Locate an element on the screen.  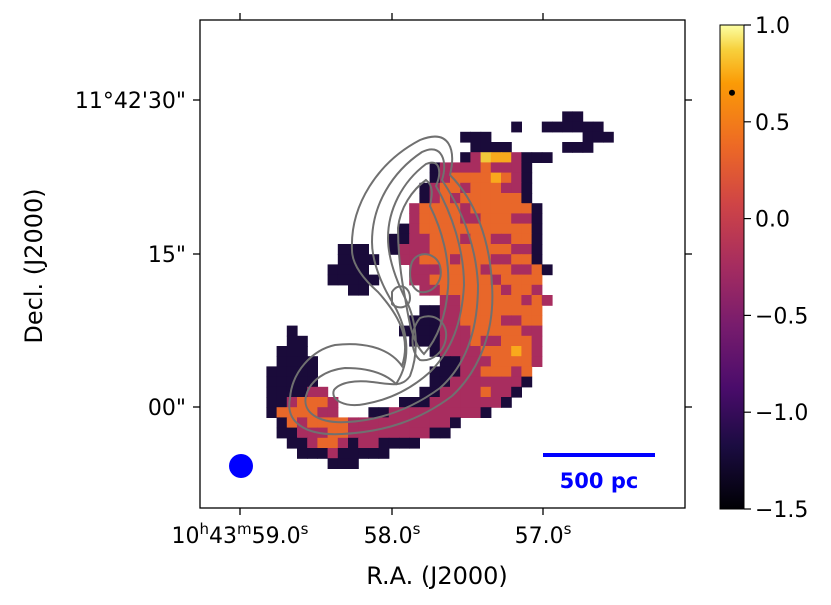
contour-outer is located at coordinates (391, 285).